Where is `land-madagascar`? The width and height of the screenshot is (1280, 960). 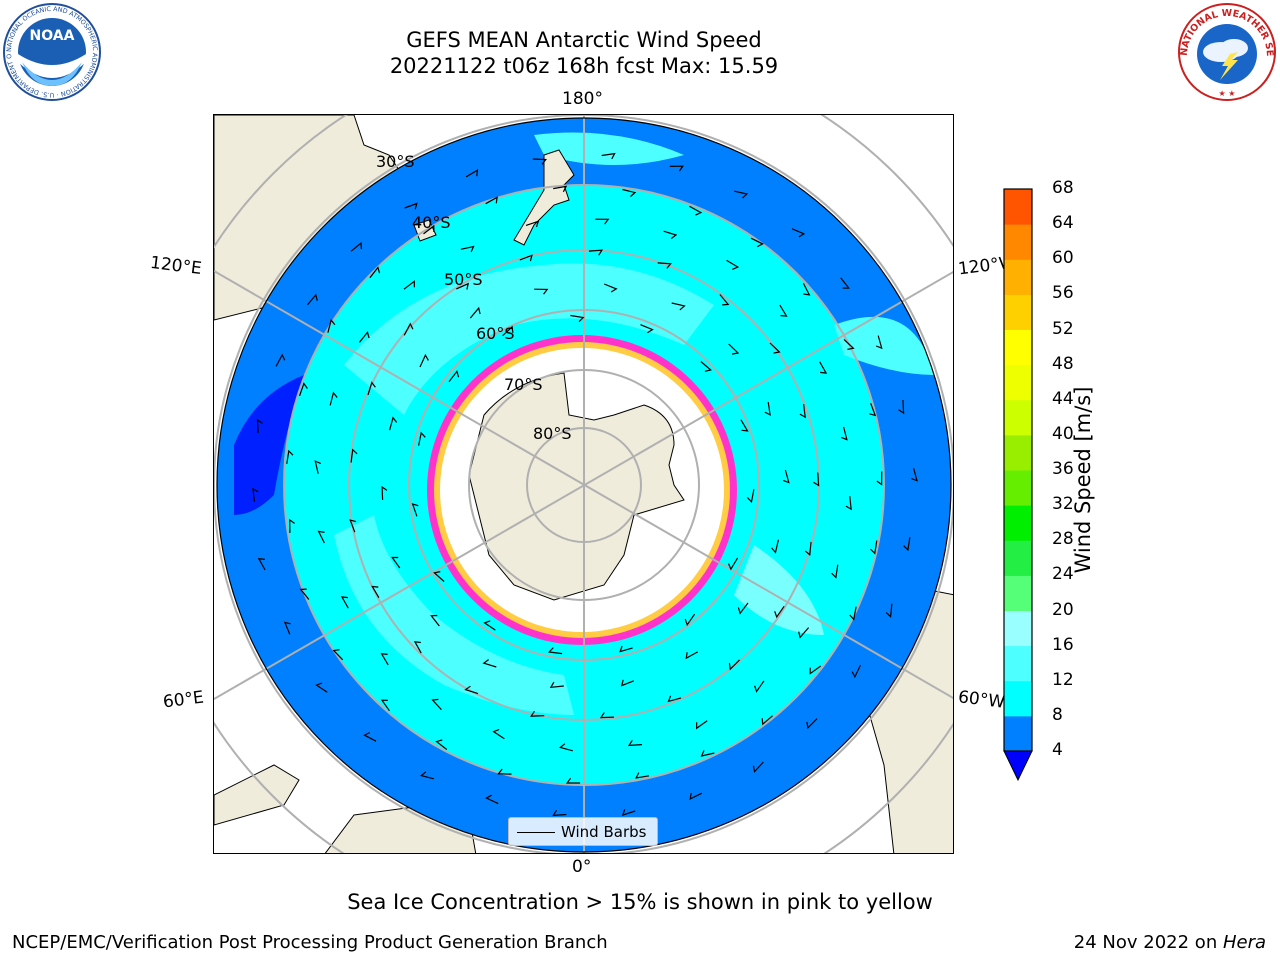 land-madagascar is located at coordinates (257, 795).